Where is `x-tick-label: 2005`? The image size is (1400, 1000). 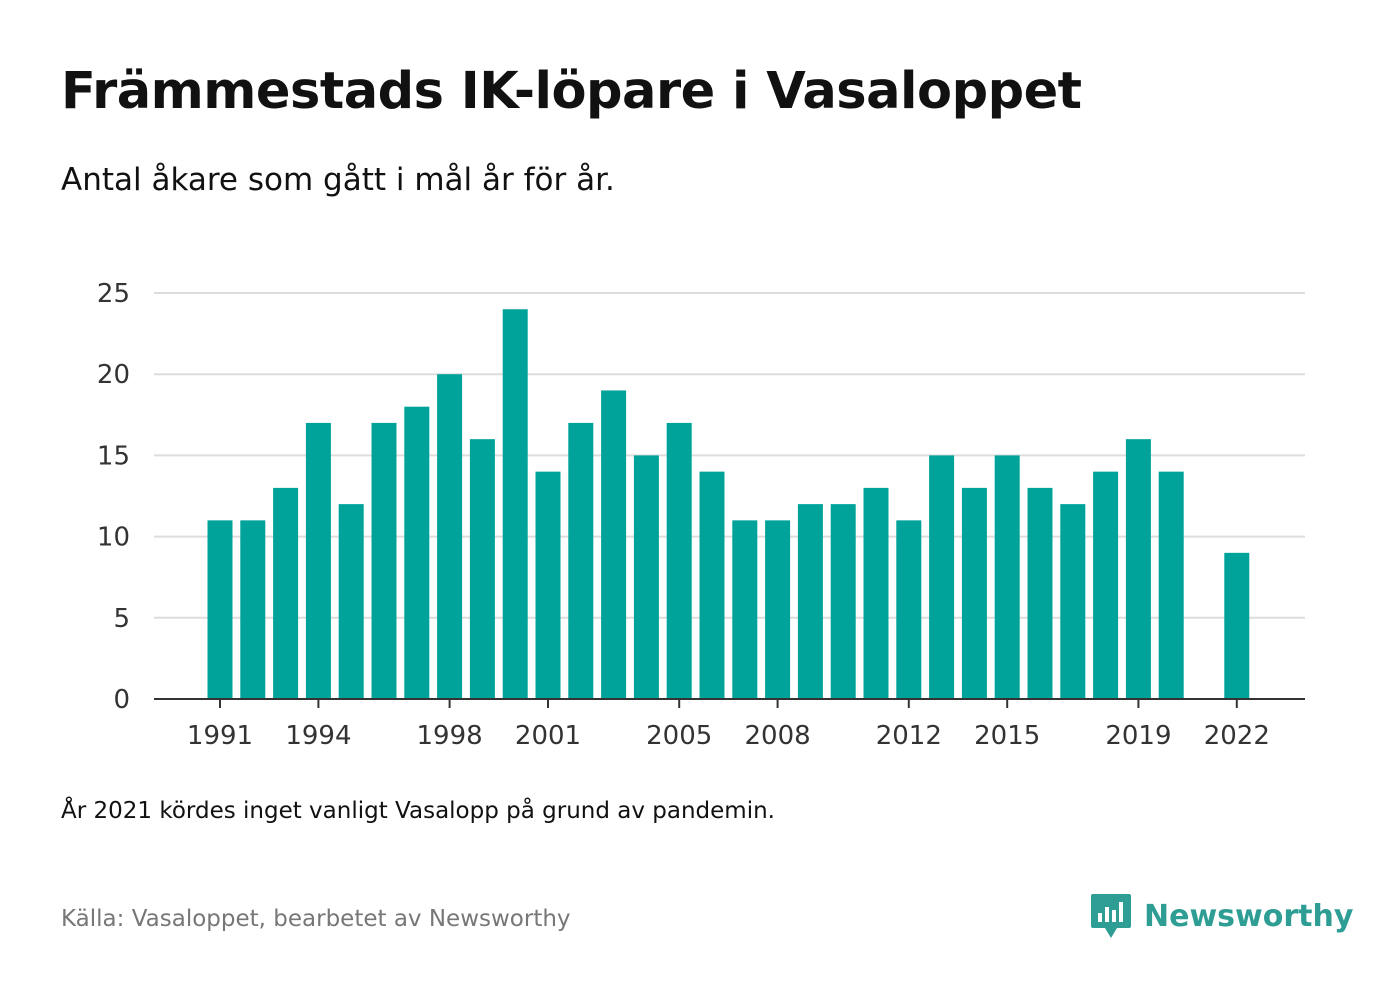 x-tick-label: 2005 is located at coordinates (679, 736).